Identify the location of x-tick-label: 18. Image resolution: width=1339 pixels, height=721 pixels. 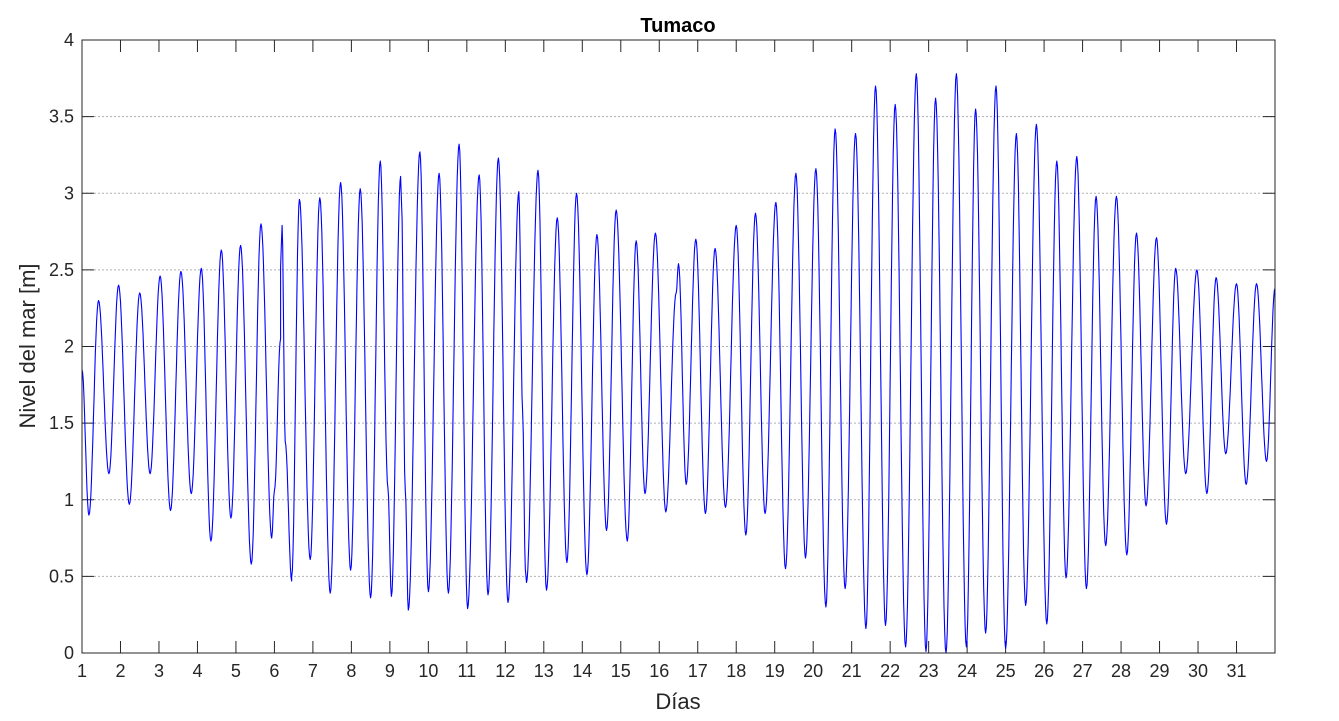
(736, 671).